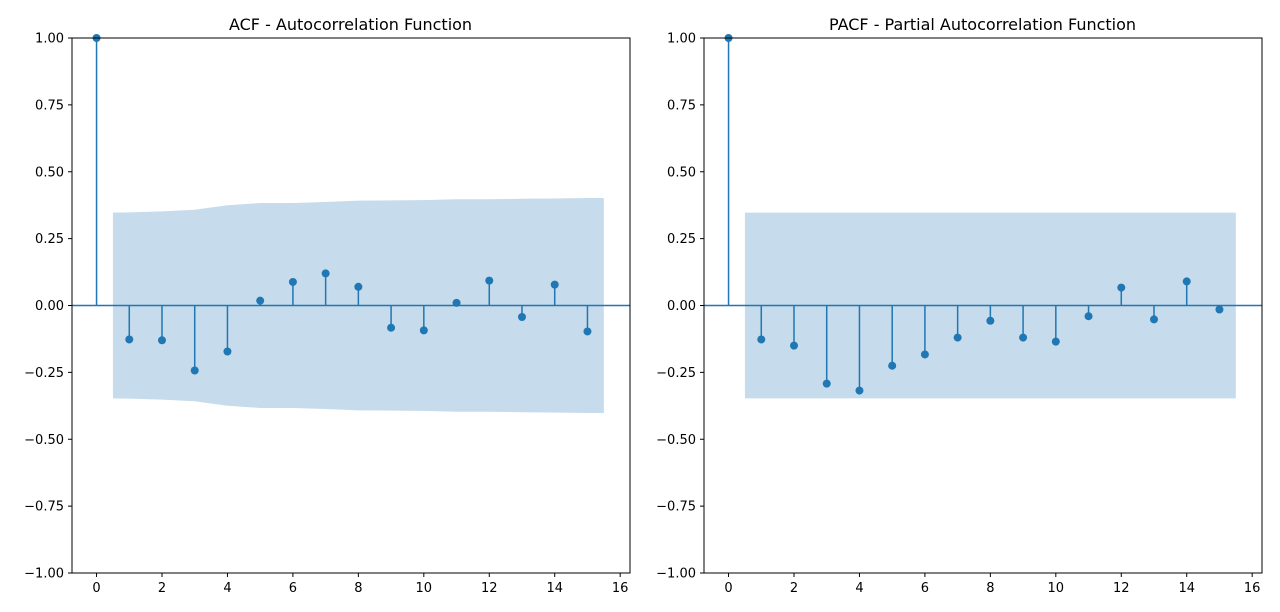 This screenshot has height=612, width=1280. Describe the element at coordinates (728, 588) in the screenshot. I see `pacf-x-tick-label: 0` at that location.